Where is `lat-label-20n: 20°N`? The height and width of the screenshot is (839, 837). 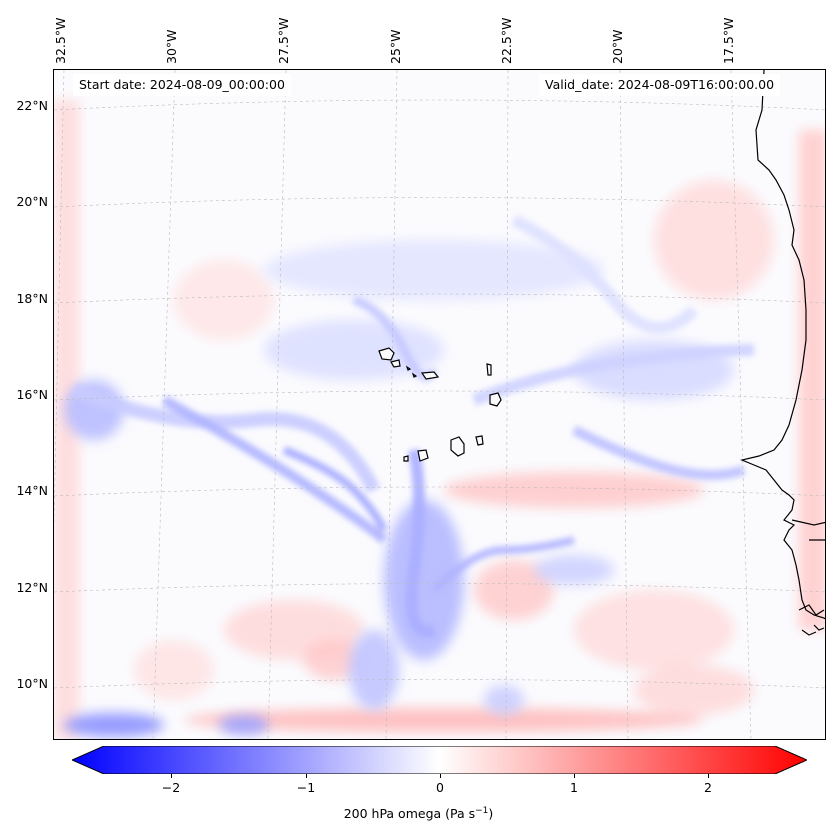 lat-label-20n: 20°N is located at coordinates (32, 201).